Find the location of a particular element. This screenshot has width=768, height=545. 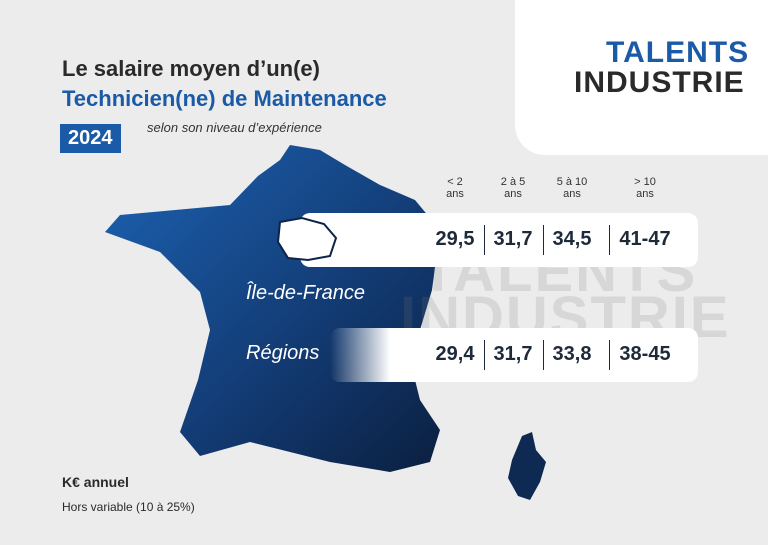

idf-icon is located at coordinates (307, 239).